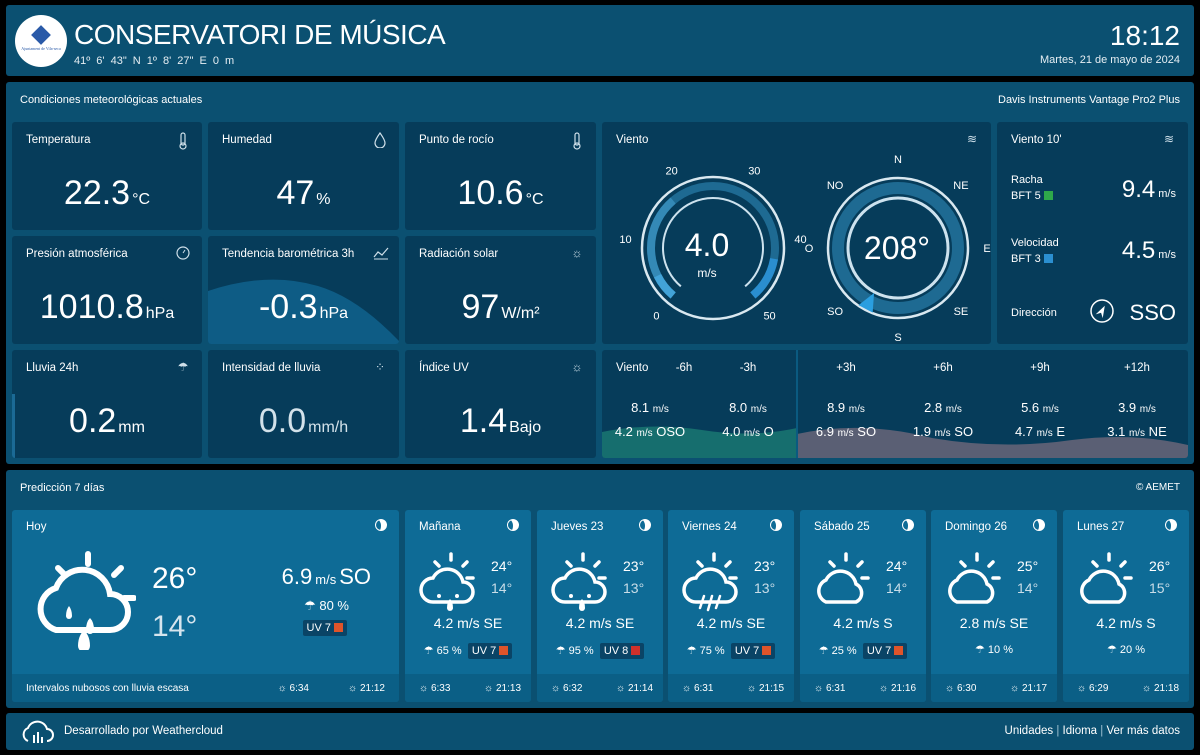  What do you see at coordinates (107, 688) in the screenshot?
I see `weather-description: Intervalos nubosos con lluvia escasa` at bounding box center [107, 688].